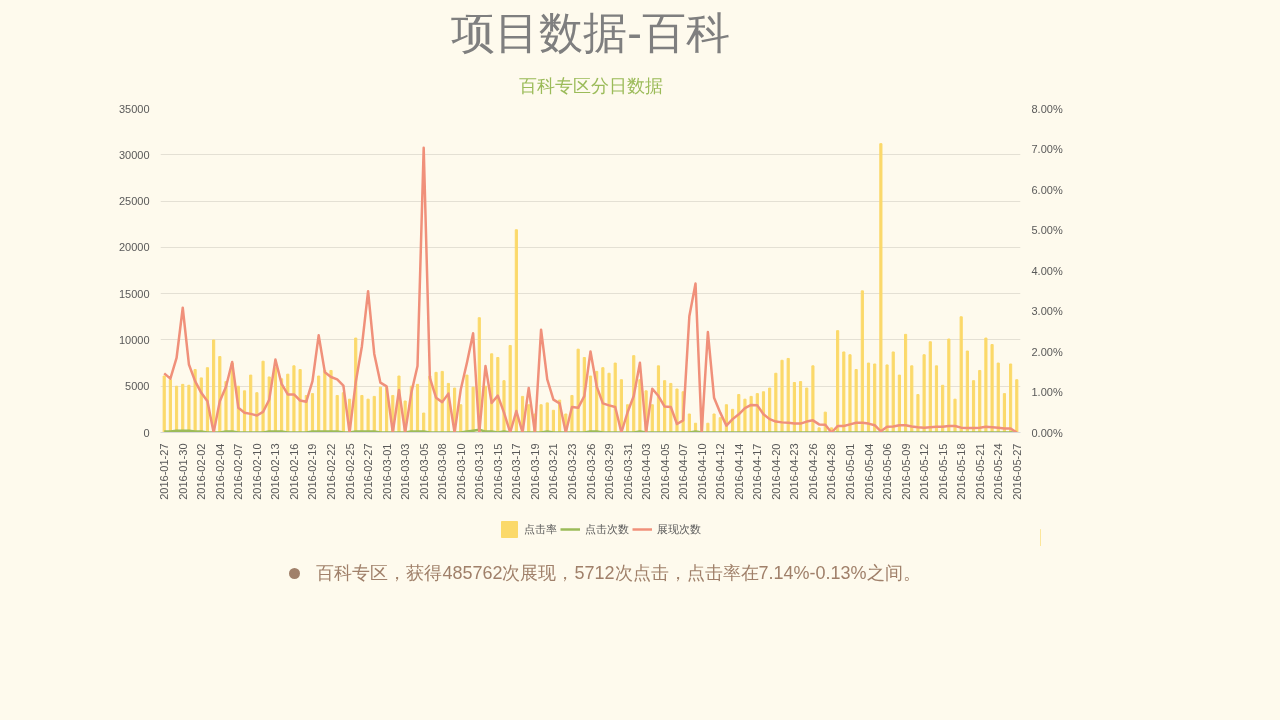 Image resolution: width=1280 pixels, height=720 pixels. I want to click on x-tick-label: 2016-04-28, so click(831, 471).